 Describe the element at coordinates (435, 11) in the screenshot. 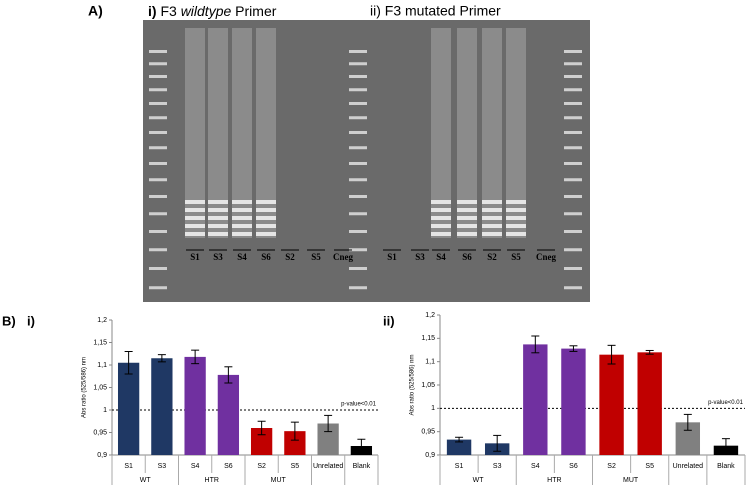

I see `gel-title: ii) F3 mutated Primer` at that location.